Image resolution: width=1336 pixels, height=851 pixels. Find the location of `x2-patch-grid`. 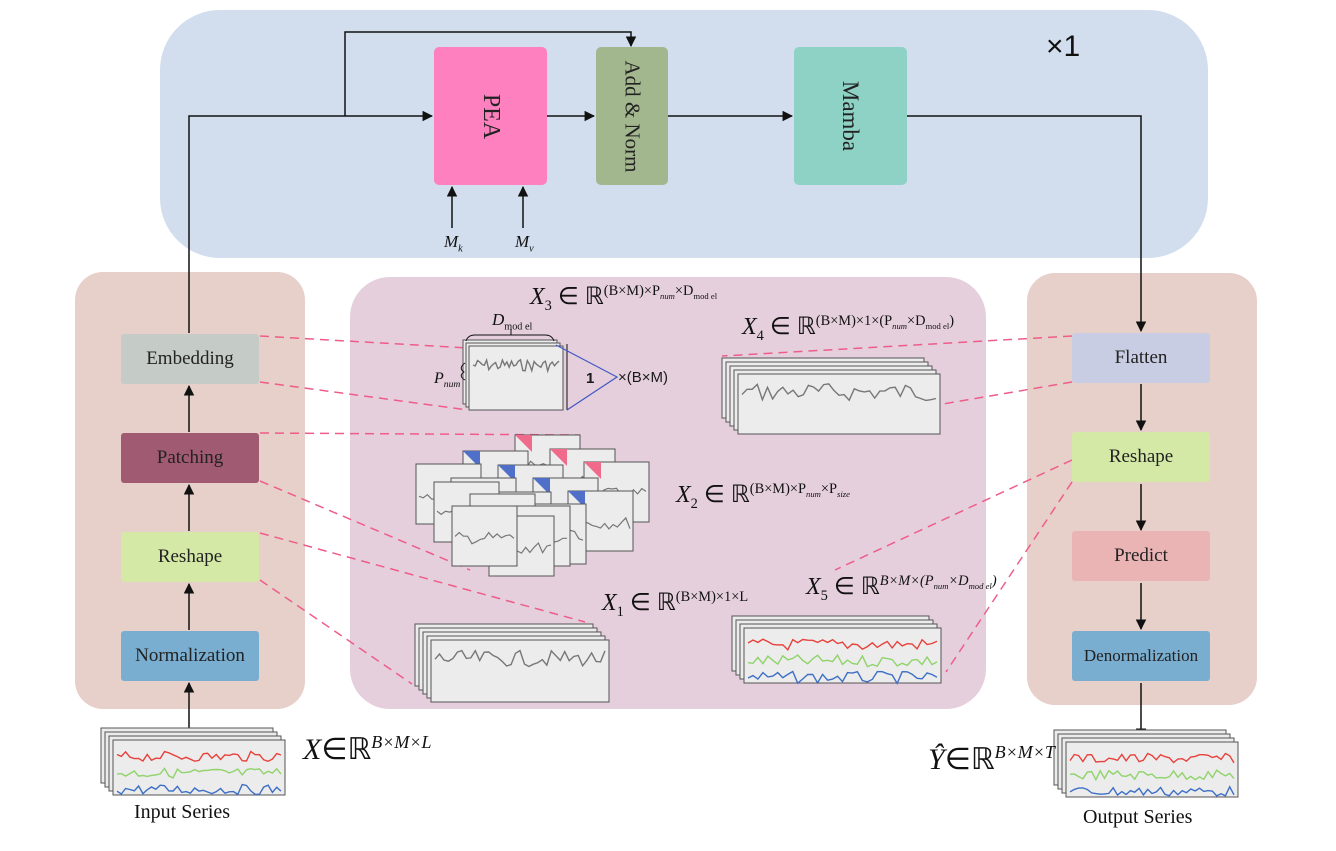

x2-patch-grid is located at coordinates (532, 505).